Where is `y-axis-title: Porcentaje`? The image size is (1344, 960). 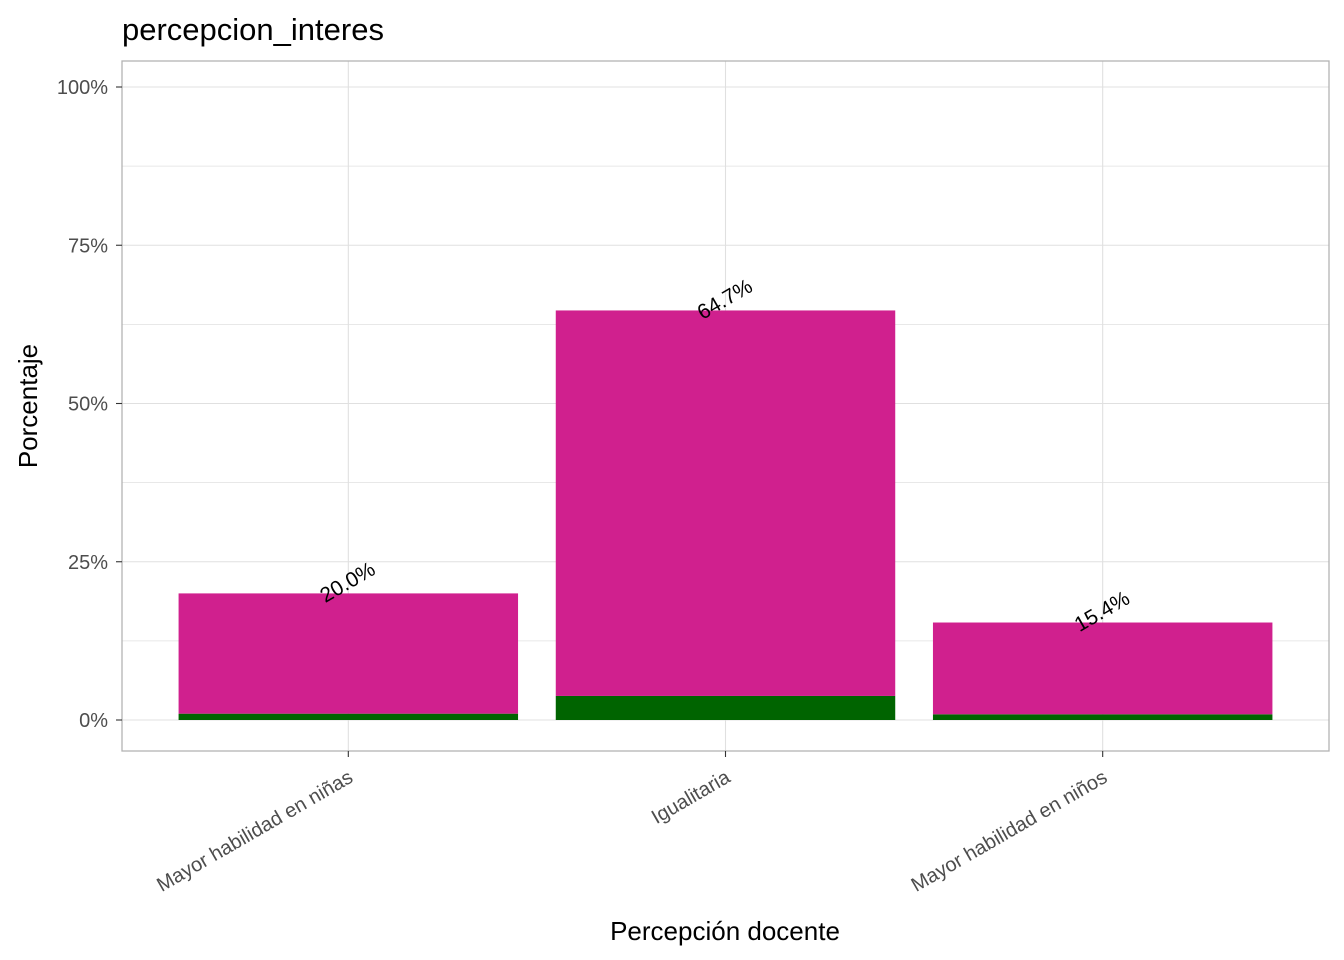 y-axis-title: Porcentaje is located at coordinates (28, 406).